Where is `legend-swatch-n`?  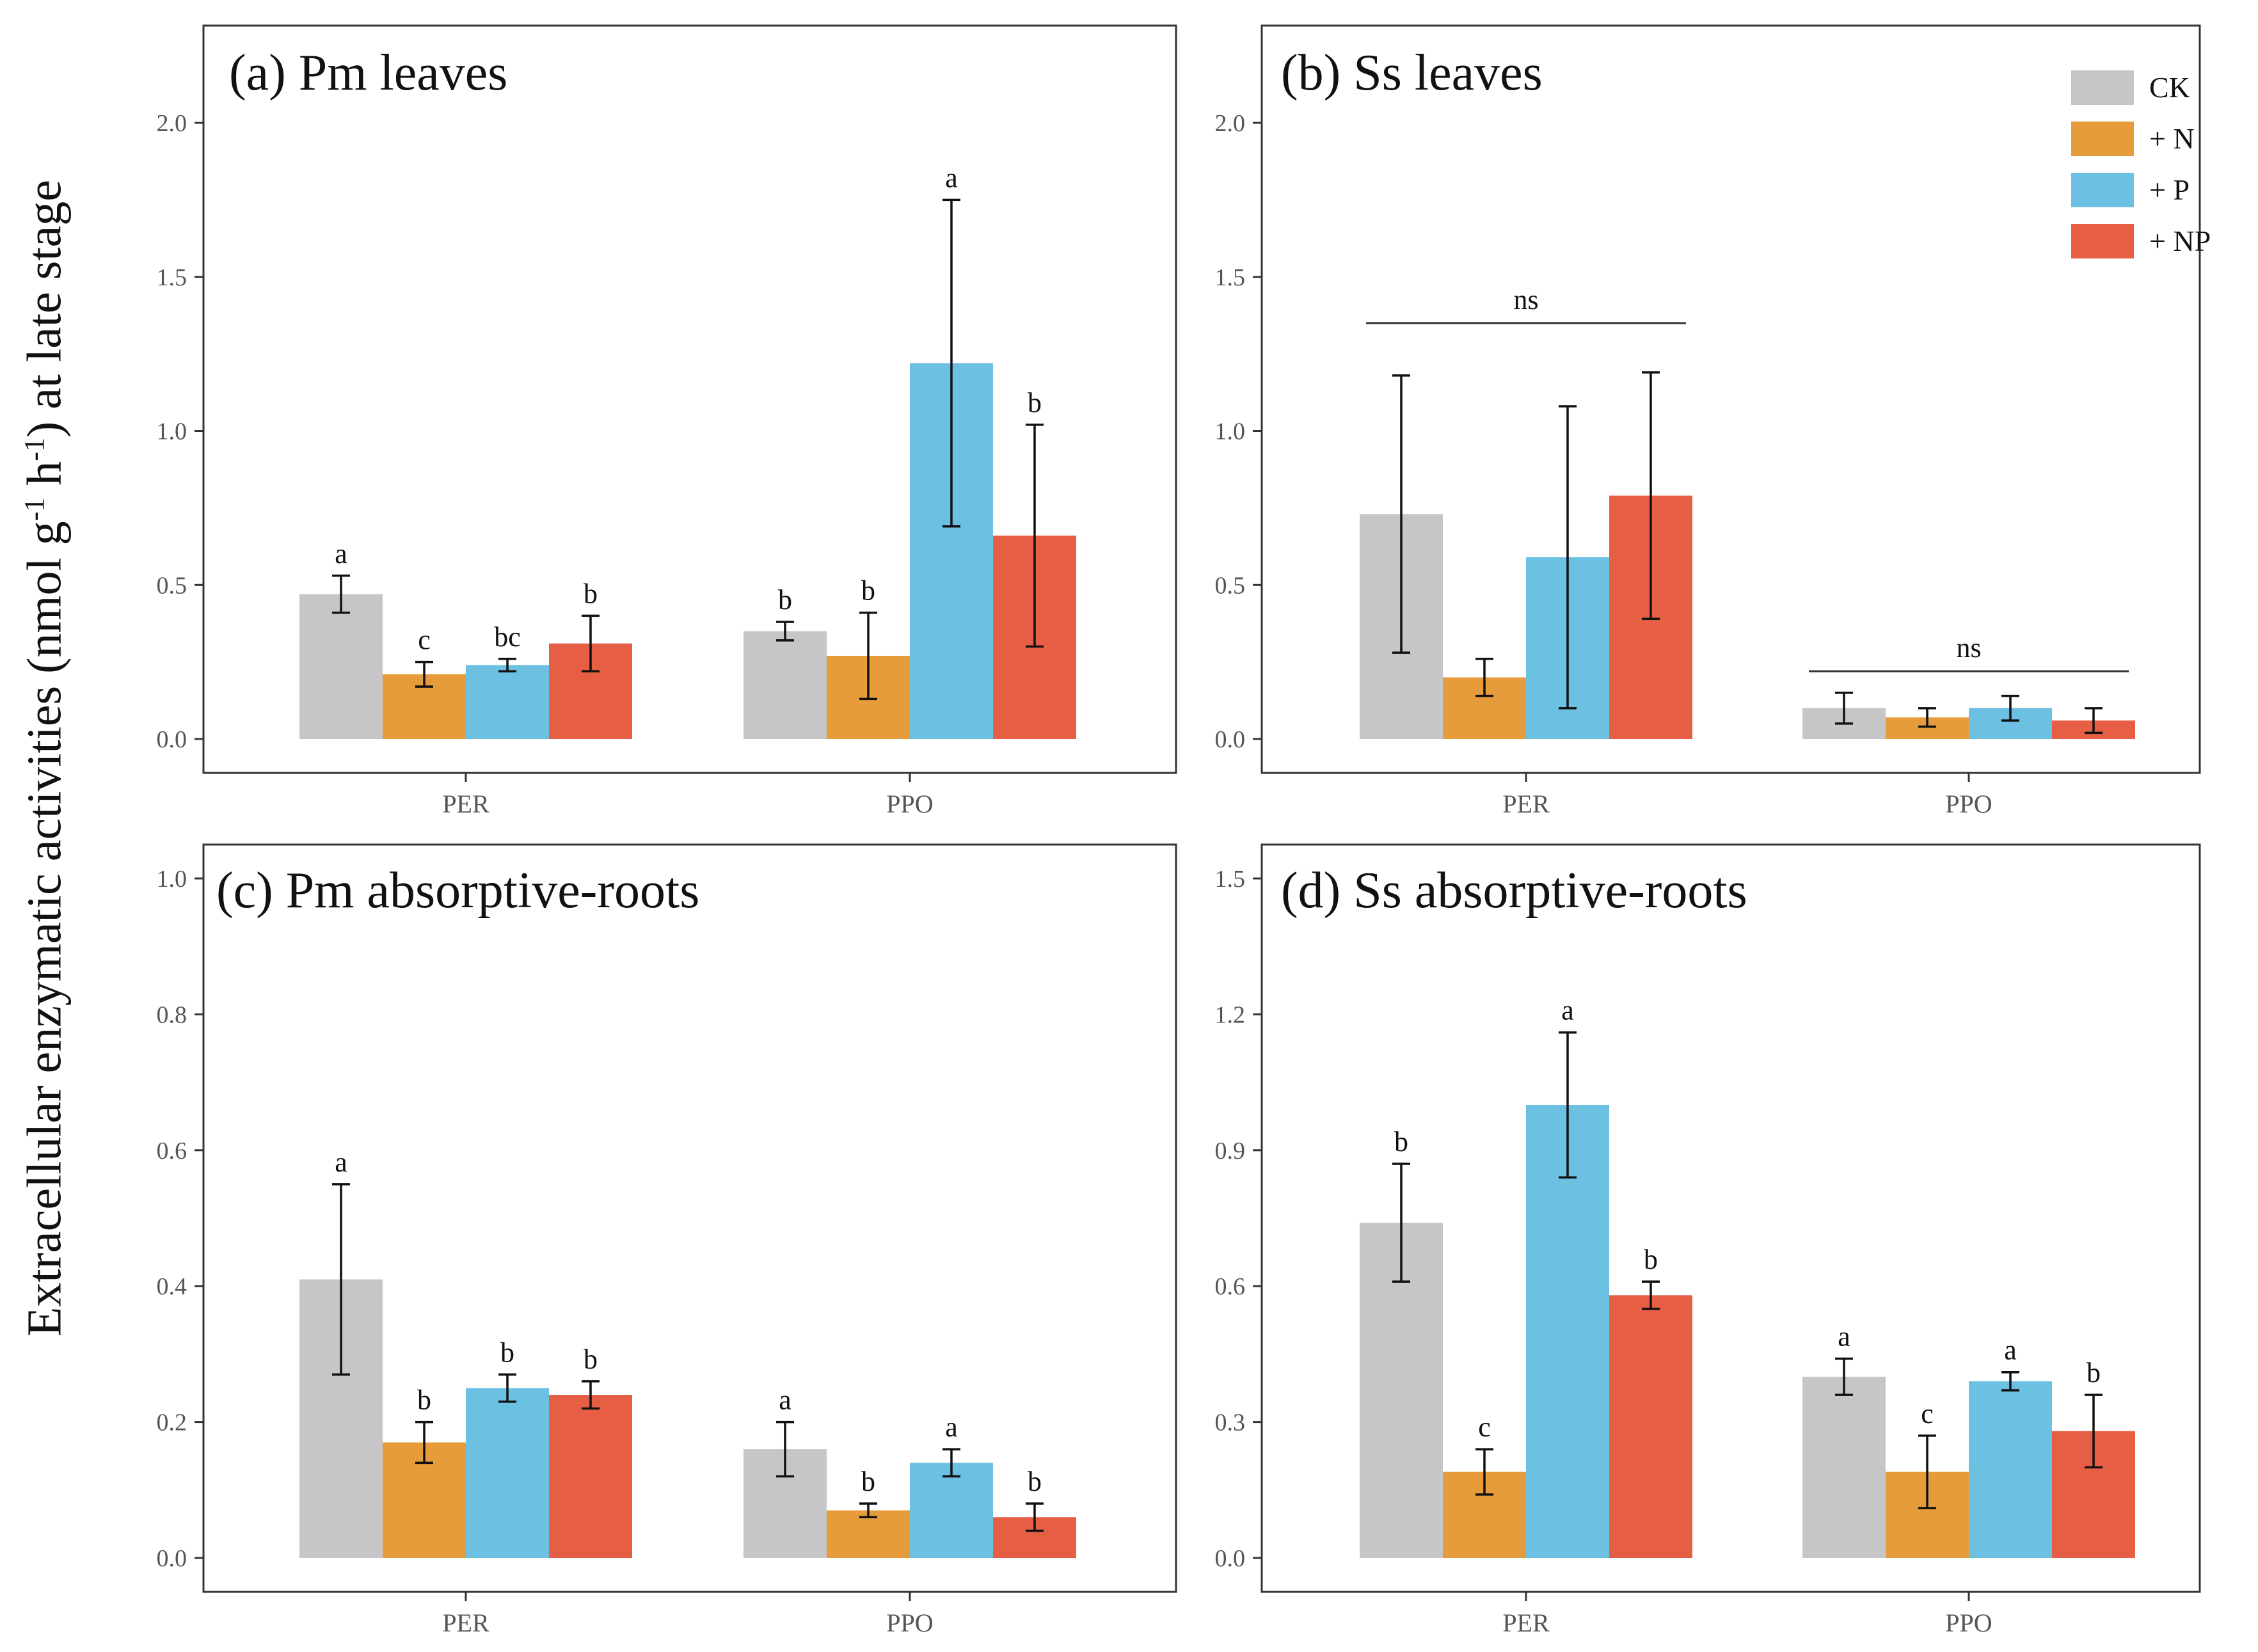
legend-swatch-n is located at coordinates (2102, 139).